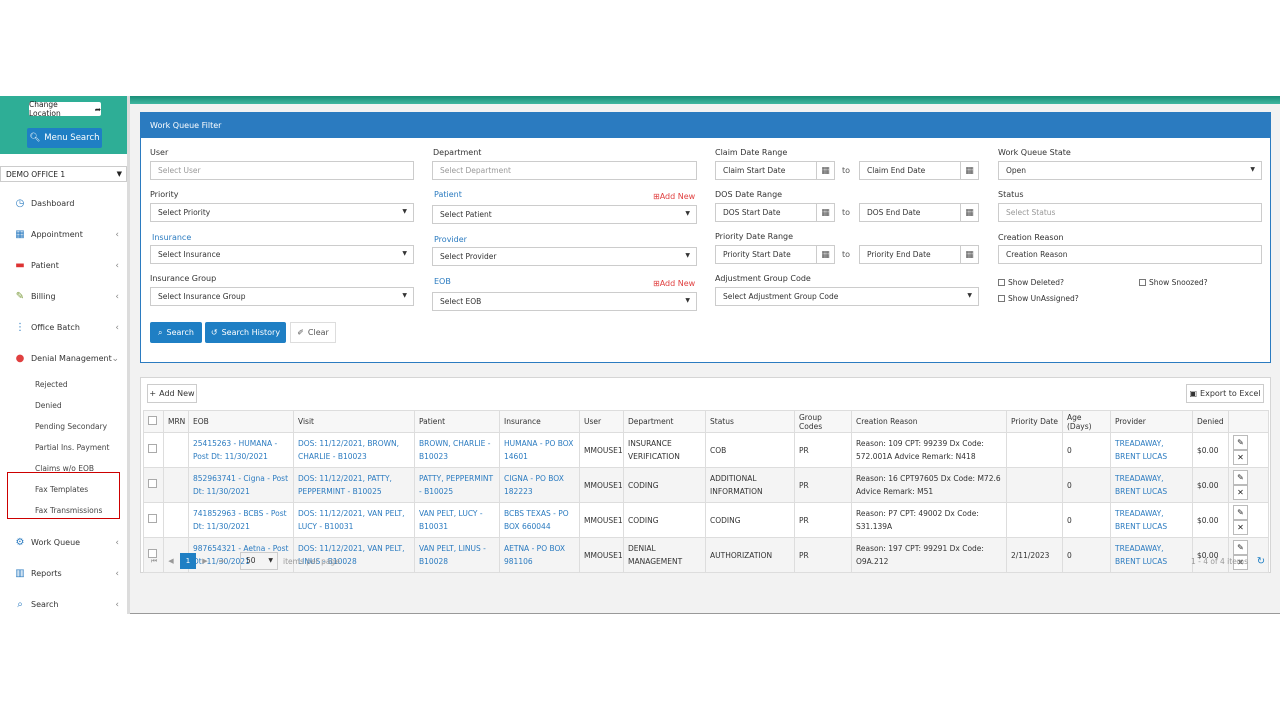  I want to click on insurance-link: CIGNA - PO BOX 182223, so click(539, 485).